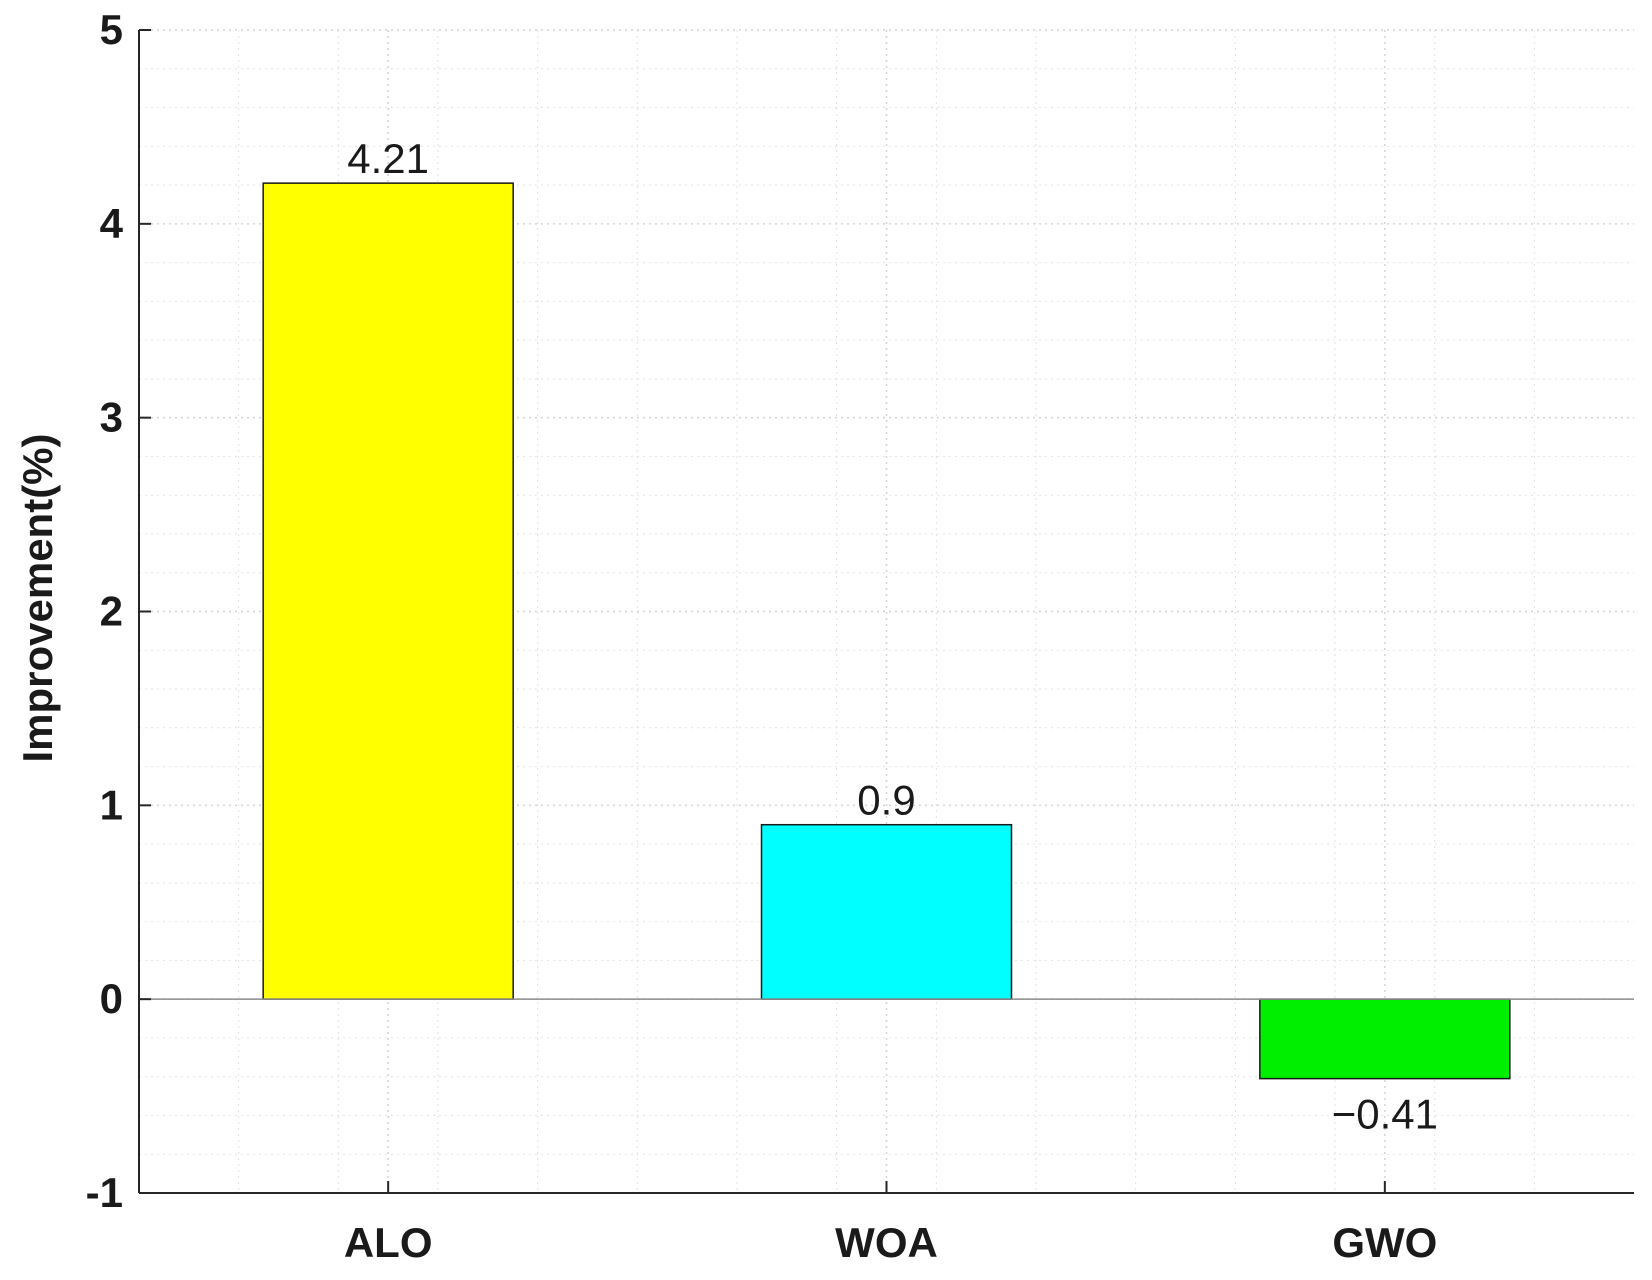 The height and width of the screenshot is (1280, 1652). Describe the element at coordinates (1384, 1242) in the screenshot. I see `x-tick-label-gwo: GWO` at that location.